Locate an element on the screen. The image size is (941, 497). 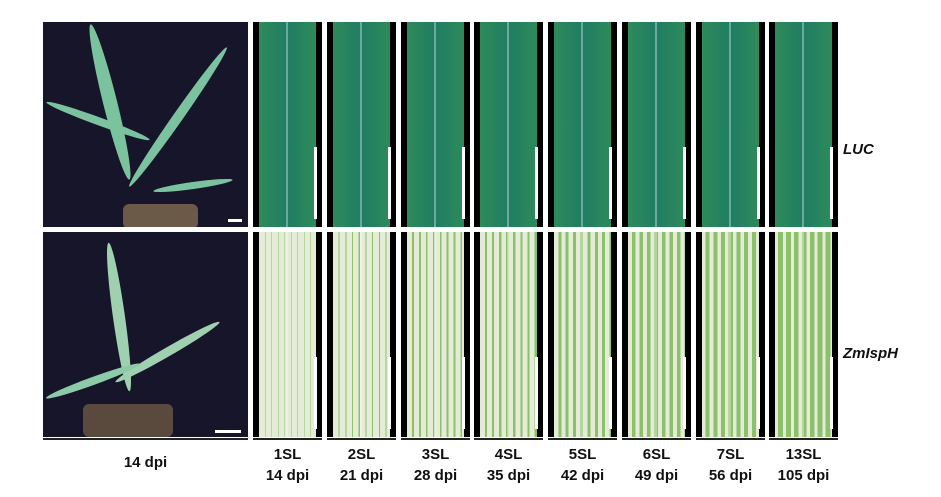
plant-photo-luc is located at coordinates (145, 124).